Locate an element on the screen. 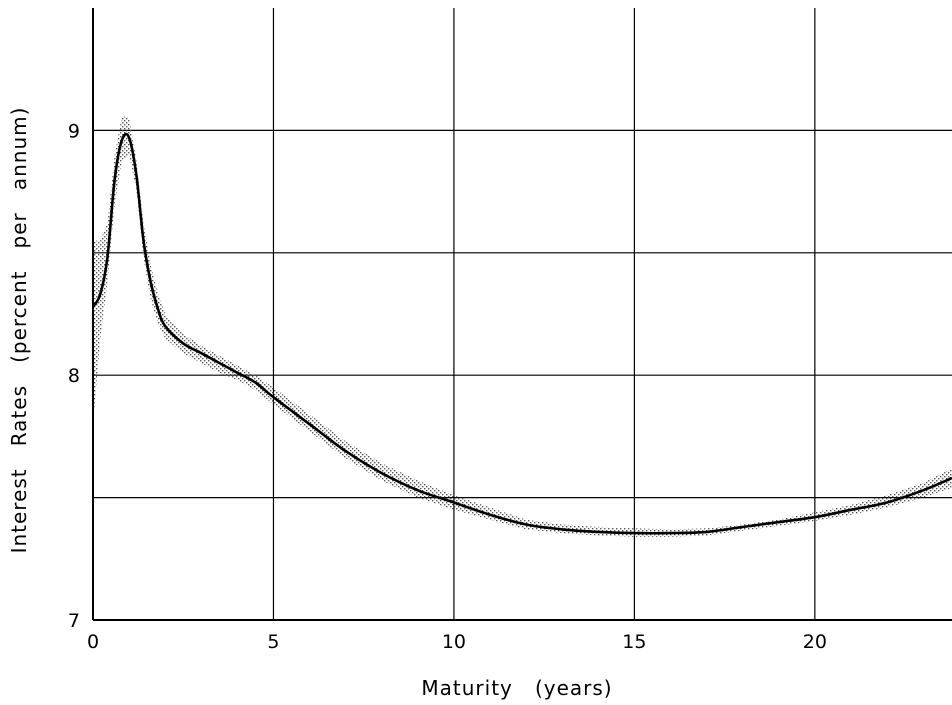  x-tick-label: 15 is located at coordinates (634, 642).